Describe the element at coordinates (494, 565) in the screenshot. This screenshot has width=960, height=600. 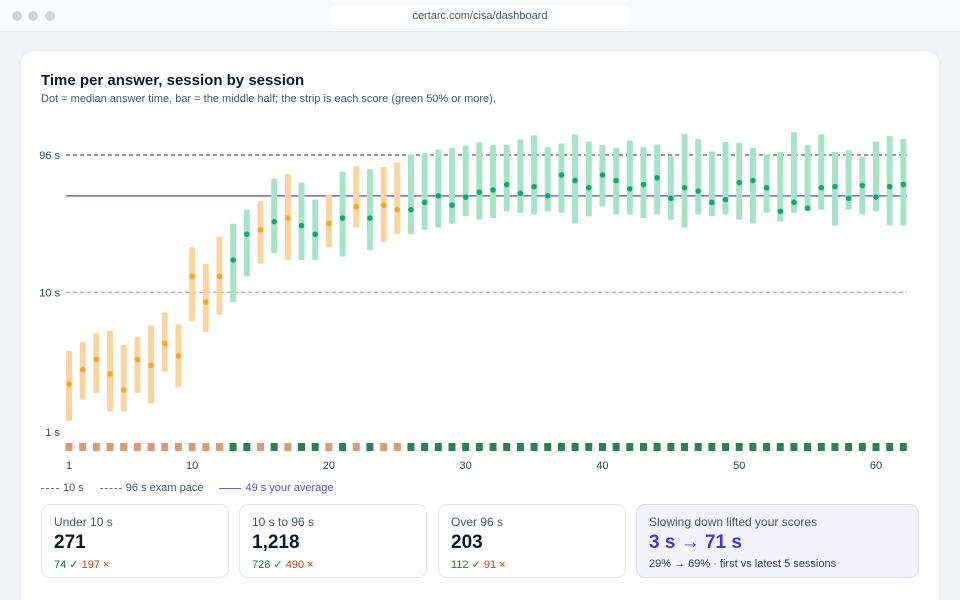
I see `stat-wrong: 91 ×` at that location.